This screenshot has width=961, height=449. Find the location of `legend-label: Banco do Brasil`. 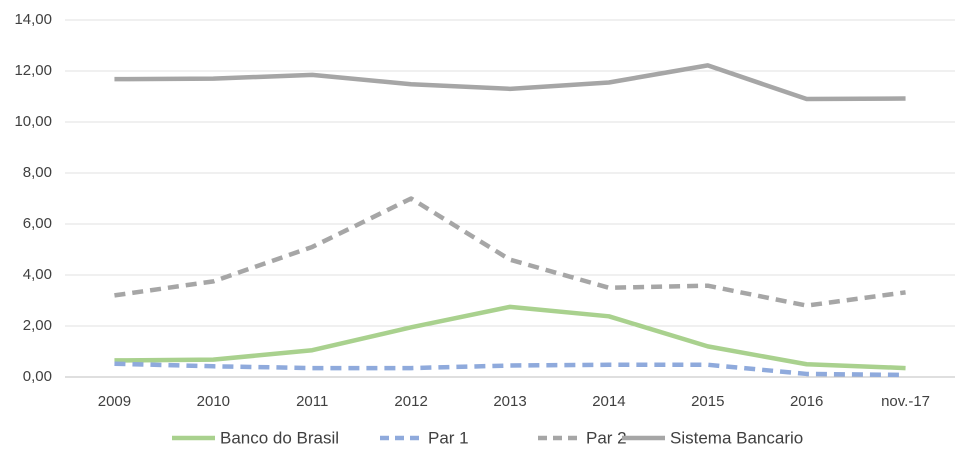

legend-label: Banco do Brasil is located at coordinates (279, 437).